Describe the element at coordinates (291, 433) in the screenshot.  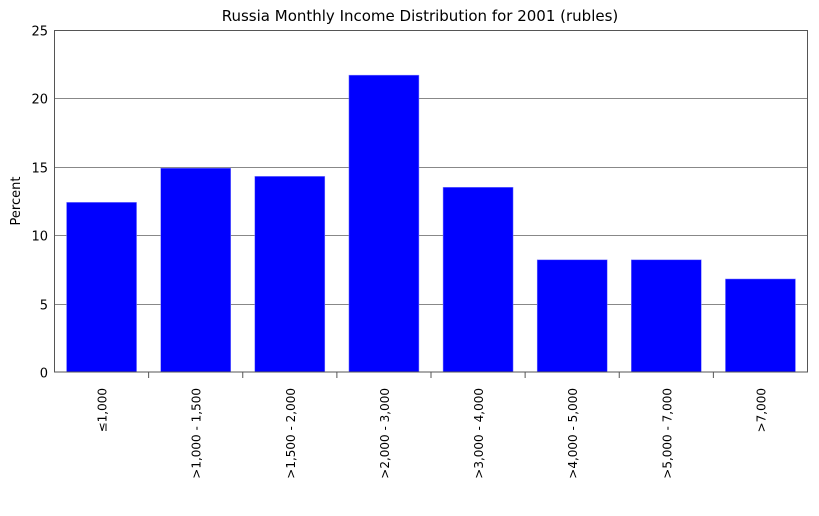
I see `x-tick-label: >1,500 - 2,000` at that location.